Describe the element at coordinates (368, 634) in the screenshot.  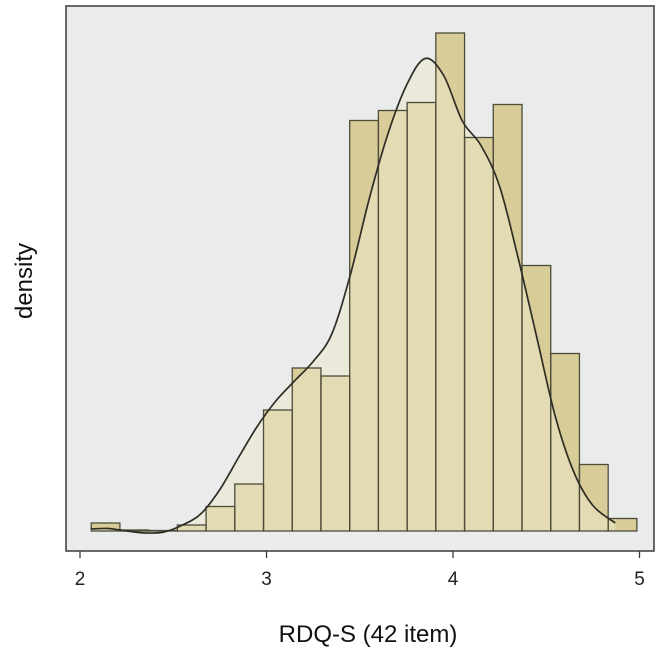
I see `x-axis-title: RDQ-S (42 item)` at that location.